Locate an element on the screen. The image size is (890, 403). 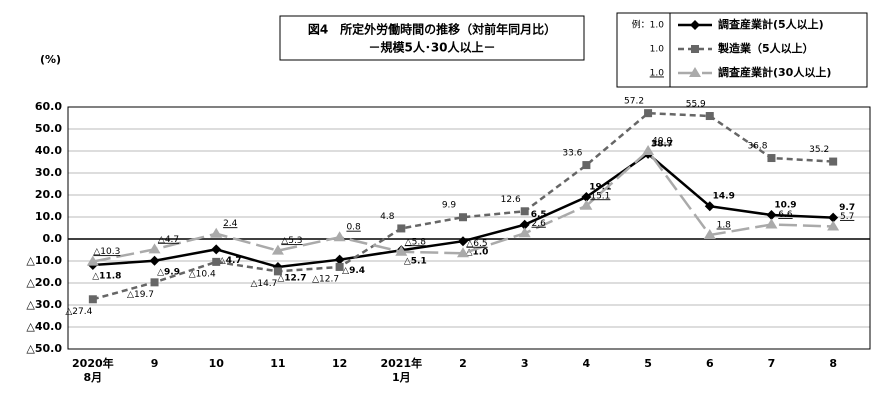
data-label: △9.9 is located at coordinates (168, 272).